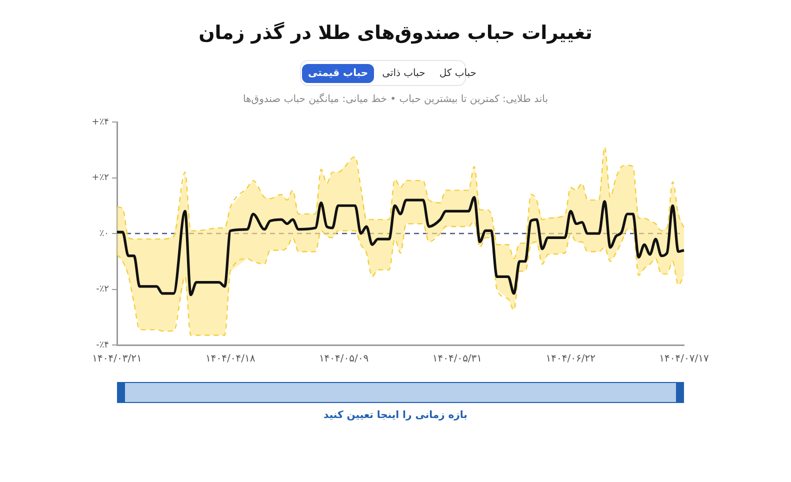 Image resolution: width=791 pixels, height=482 pixels. What do you see at coordinates (457, 359) in the screenshot?
I see `x-tick-label: ۱۴۰۴/۰۵/۳۱` at bounding box center [457, 359].